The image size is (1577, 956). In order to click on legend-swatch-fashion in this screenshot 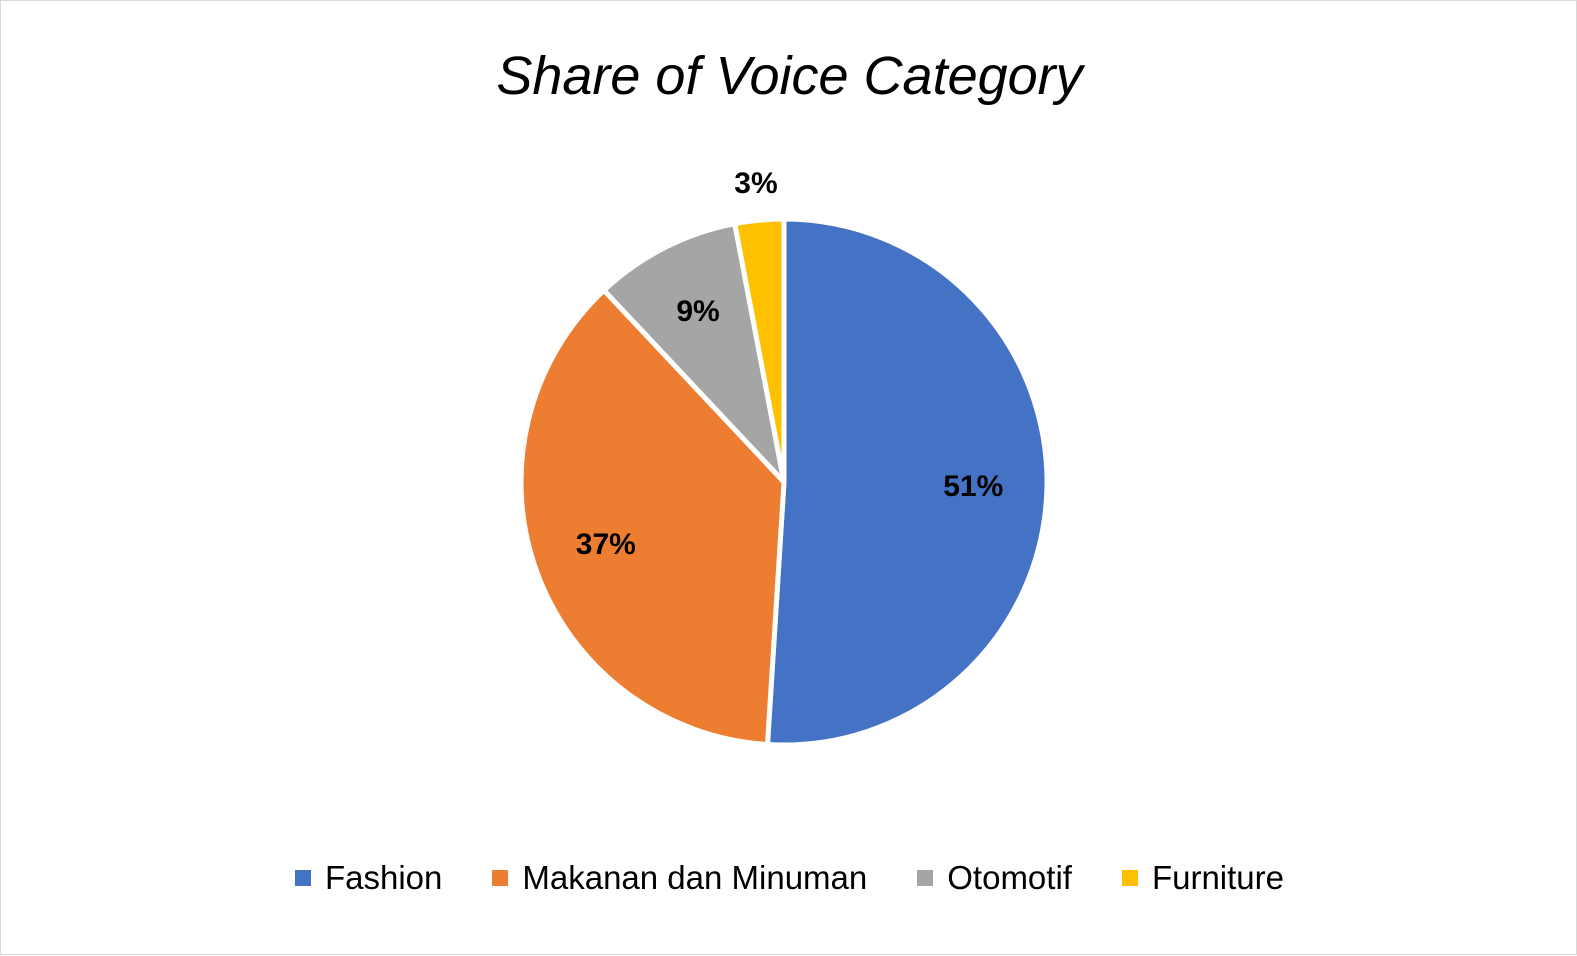, I will do `click(302, 878)`.